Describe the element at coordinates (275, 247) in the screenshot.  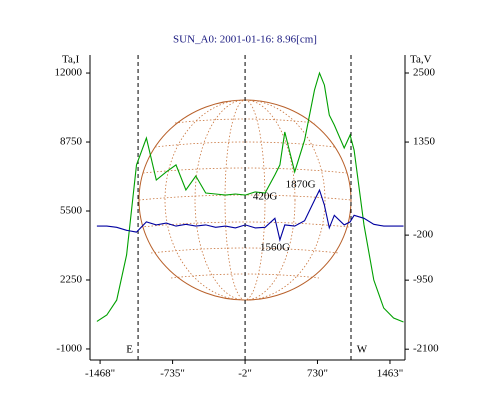
I see `annotation: 1560G` at that location.